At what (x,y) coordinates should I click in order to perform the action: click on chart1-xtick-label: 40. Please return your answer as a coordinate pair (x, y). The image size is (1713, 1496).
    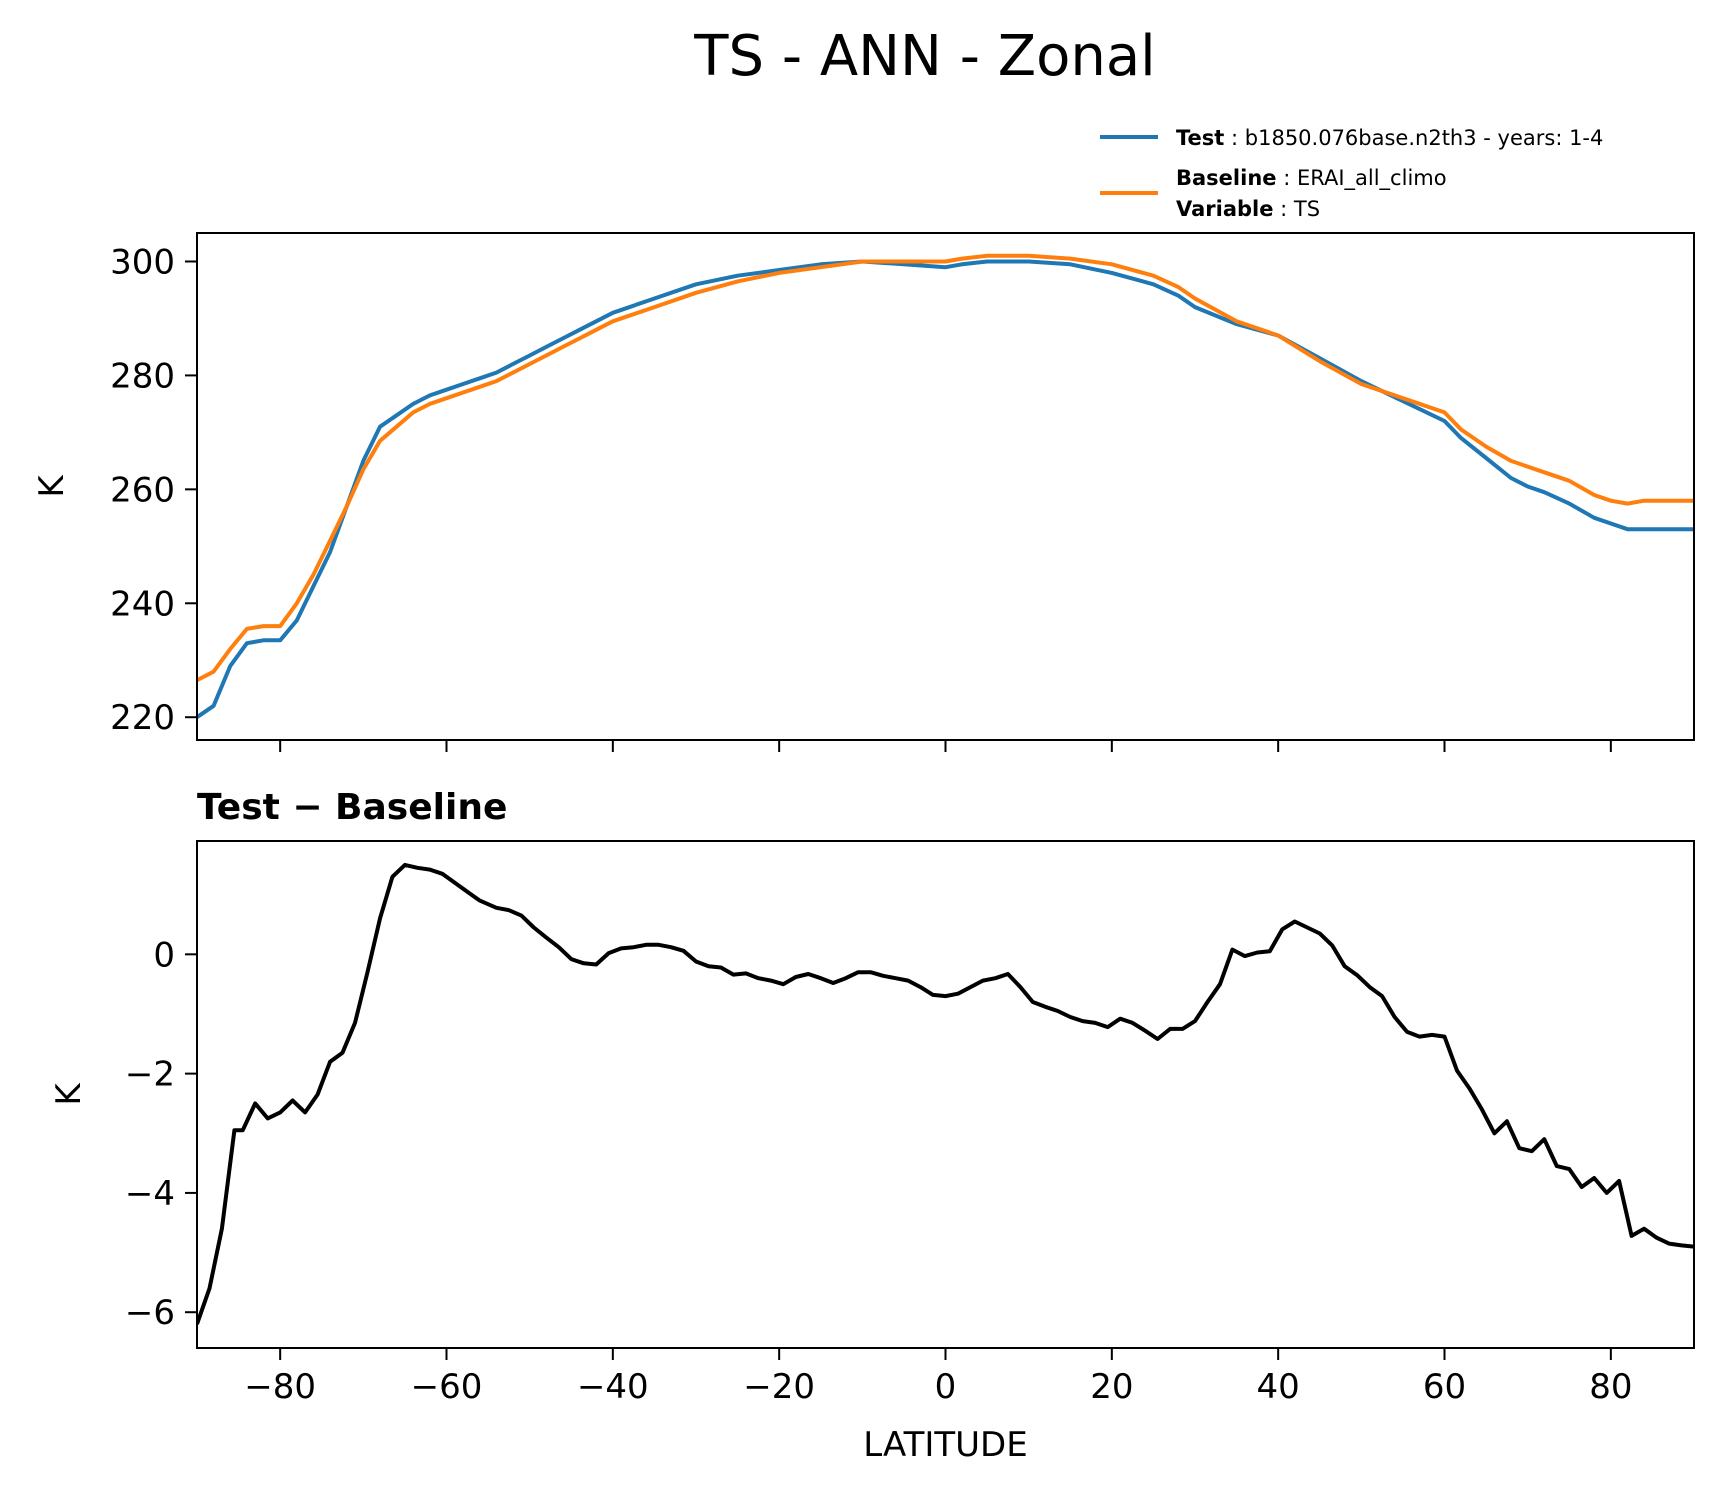
    Looking at the image, I should click on (1278, 1387).